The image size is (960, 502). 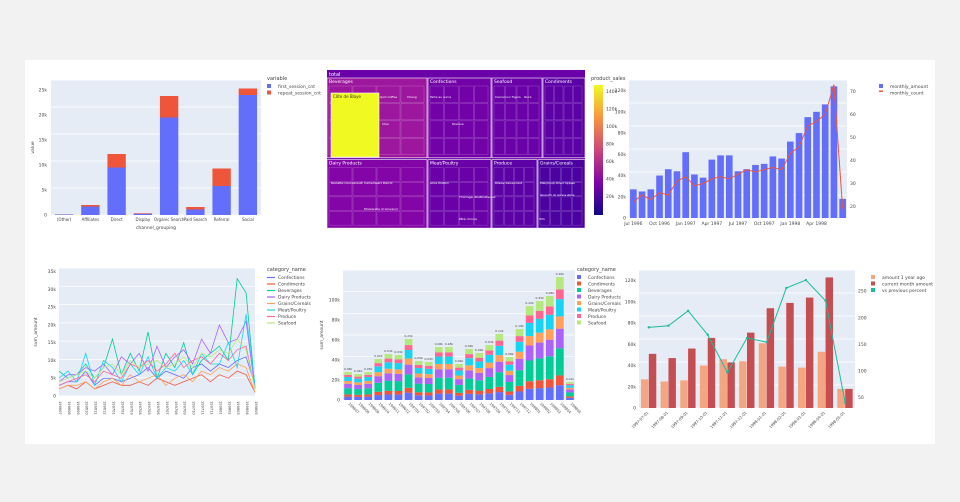 What do you see at coordinates (737, 224) in the screenshot?
I see `x-tick-label: Jul 1997` at bounding box center [737, 224].